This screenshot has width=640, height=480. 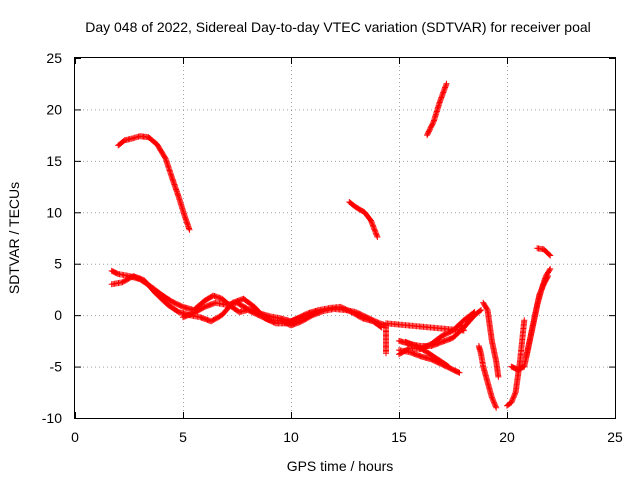 I want to click on x-tick-label: 15, so click(x=399, y=437).